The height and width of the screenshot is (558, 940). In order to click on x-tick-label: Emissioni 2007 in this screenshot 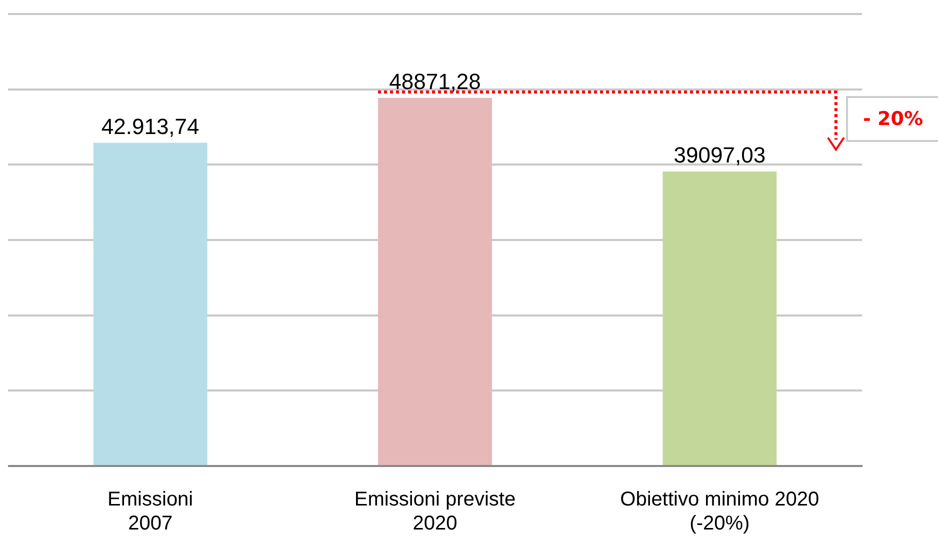, I will do `click(151, 511)`.